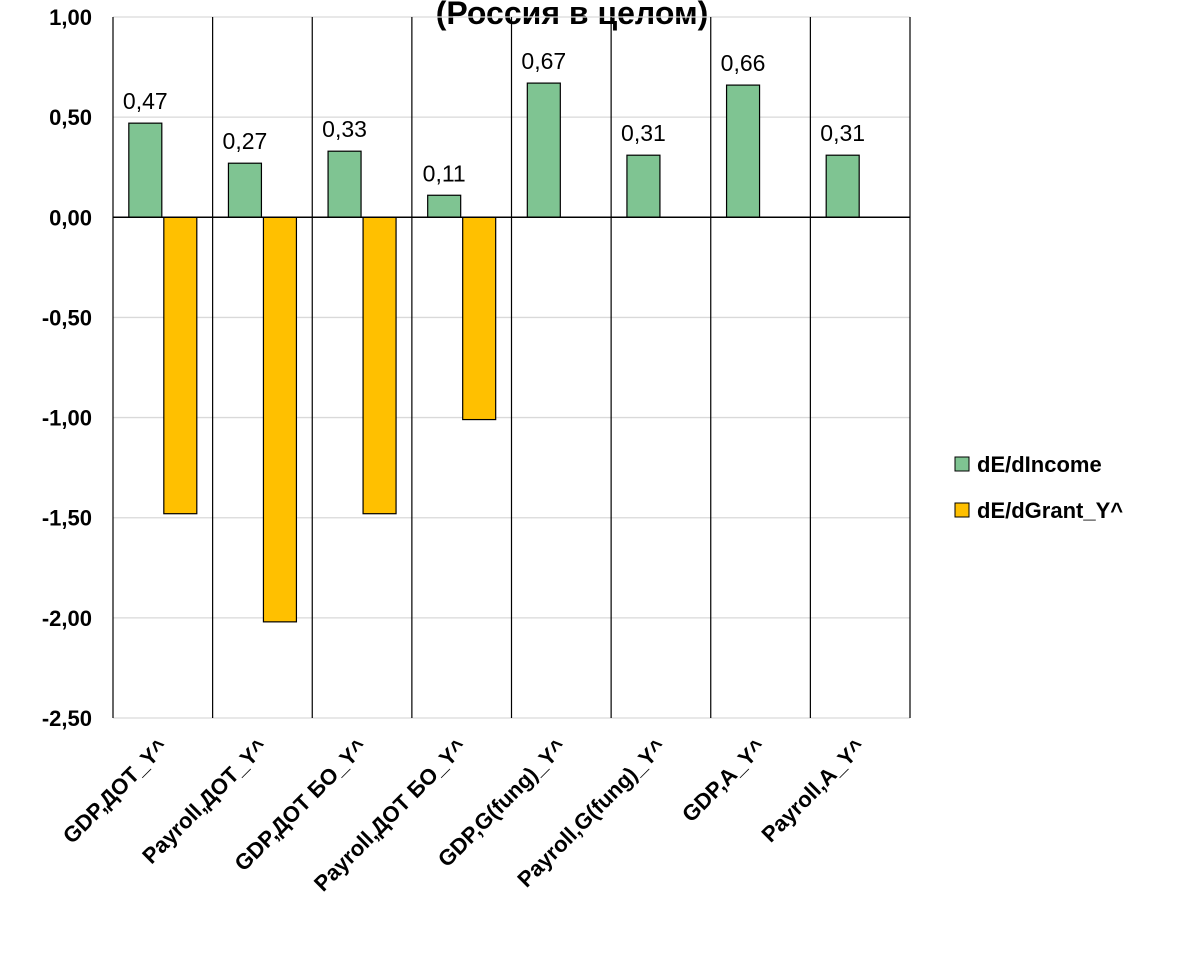 This screenshot has height=967, width=1188. What do you see at coordinates (67, 518) in the screenshot?
I see `y-tick-label: -1,50` at bounding box center [67, 518].